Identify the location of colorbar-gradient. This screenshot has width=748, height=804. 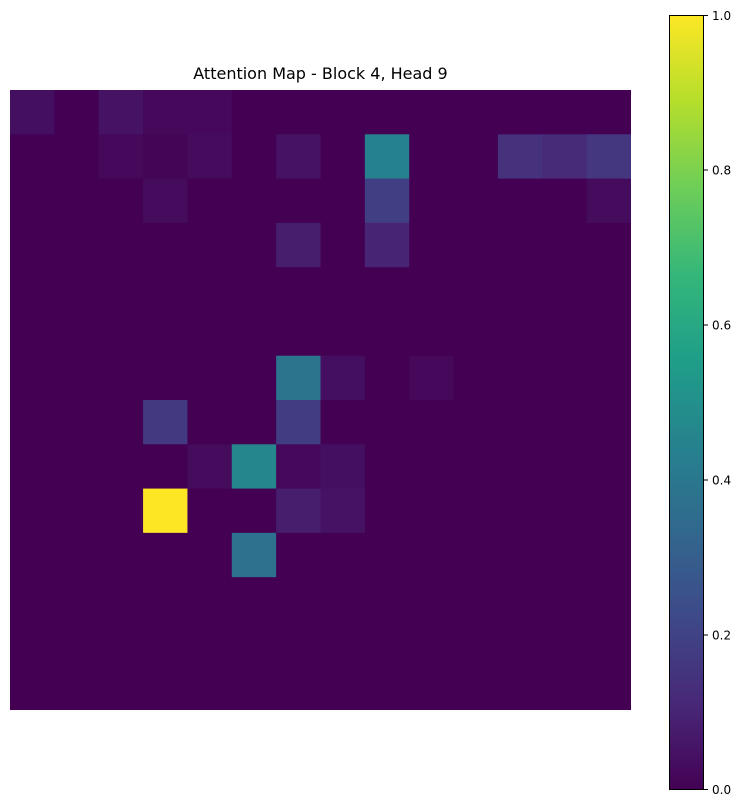
(686, 402).